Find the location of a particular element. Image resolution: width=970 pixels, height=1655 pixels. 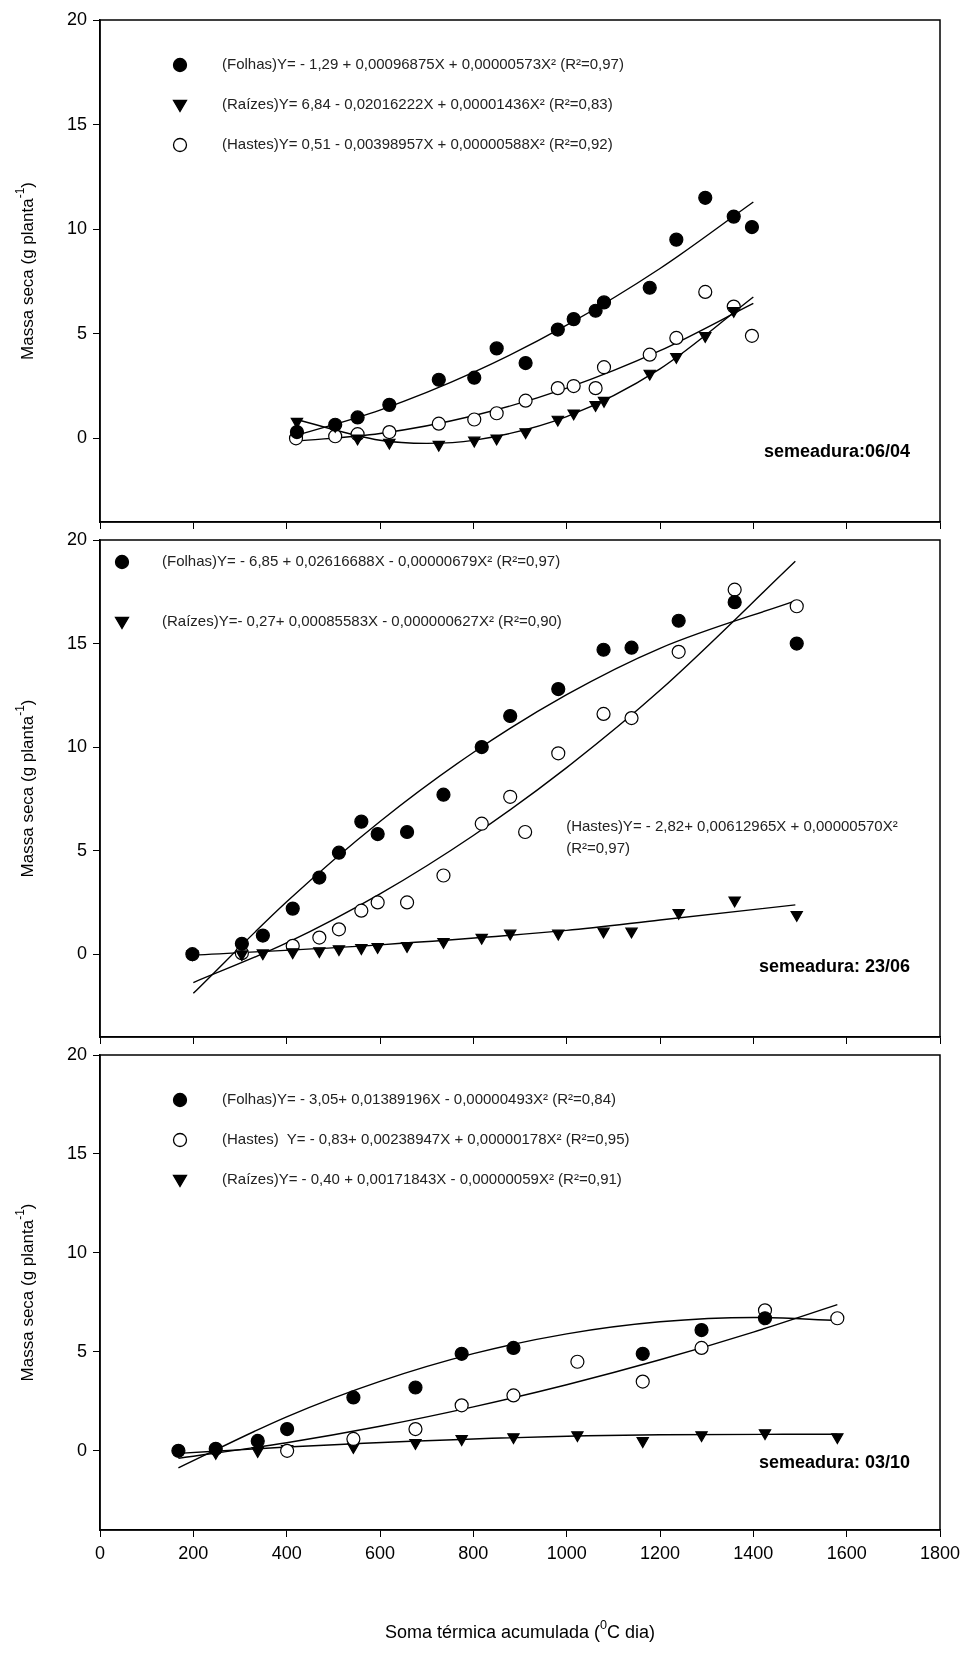

x-tick-label: 1800 is located at coordinates (940, 1552).